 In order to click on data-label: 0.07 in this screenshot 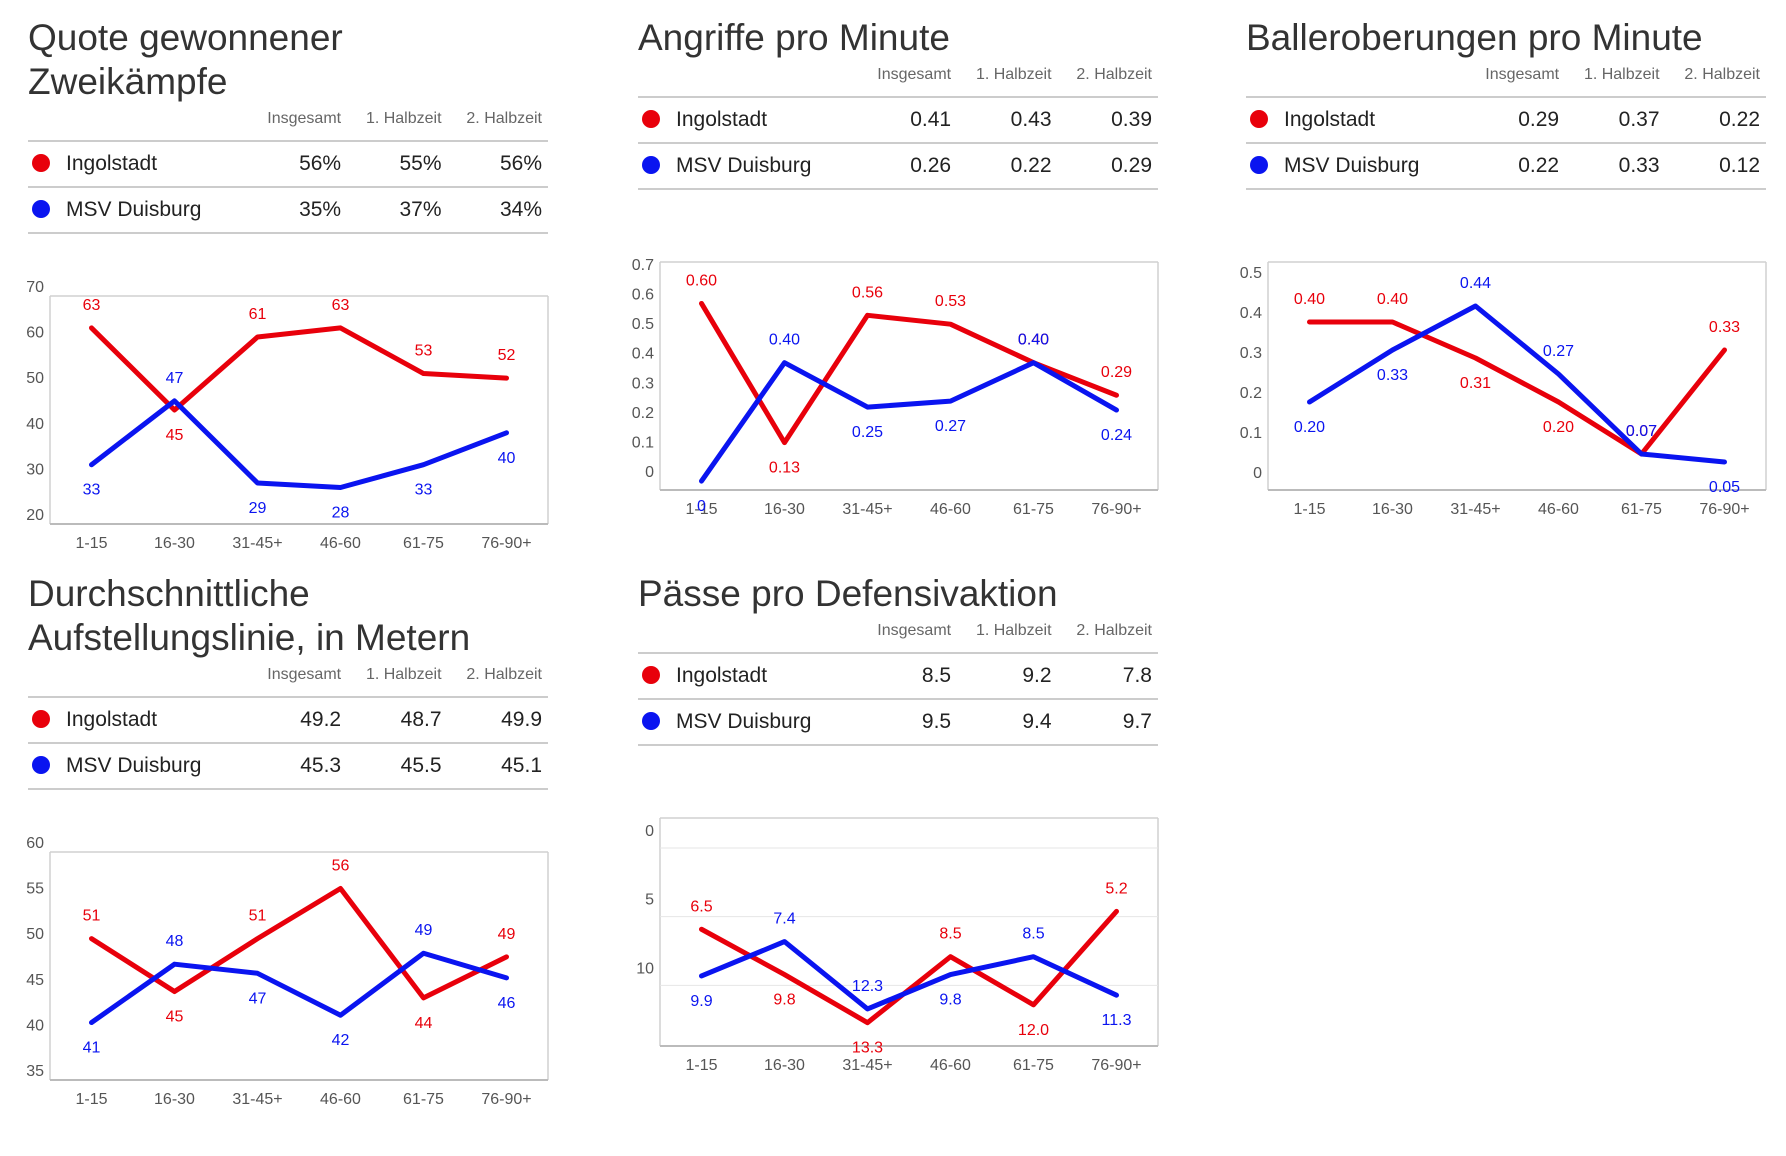, I will do `click(1641, 431)`.